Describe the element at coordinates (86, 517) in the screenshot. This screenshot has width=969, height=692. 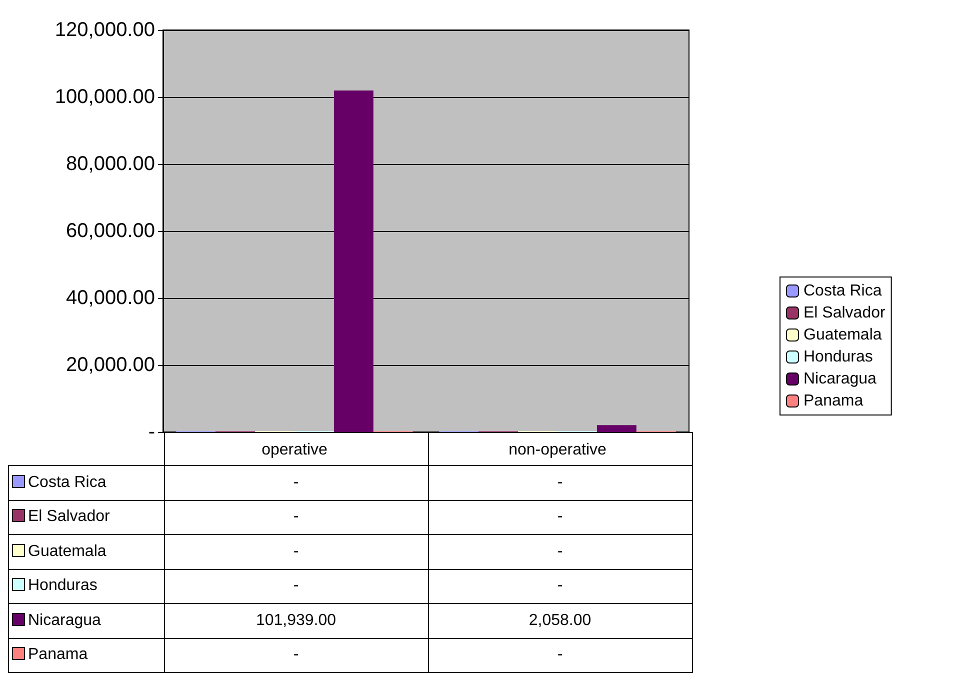
I see `legend-label: El Salvador` at that location.